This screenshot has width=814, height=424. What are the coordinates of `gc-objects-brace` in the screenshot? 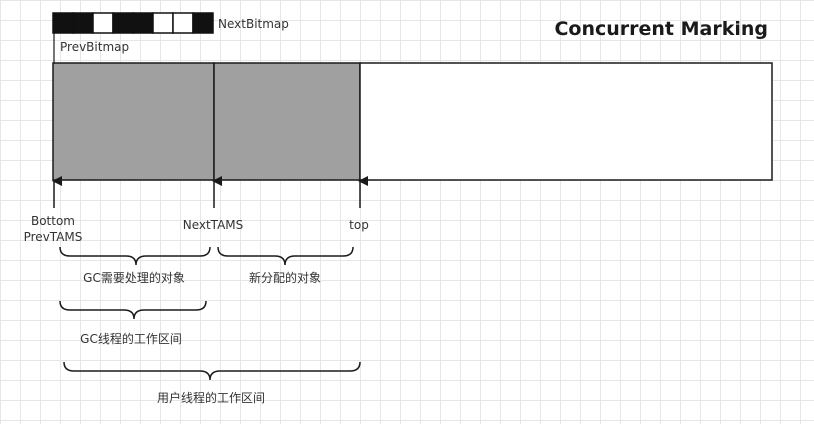 It's located at (135, 256).